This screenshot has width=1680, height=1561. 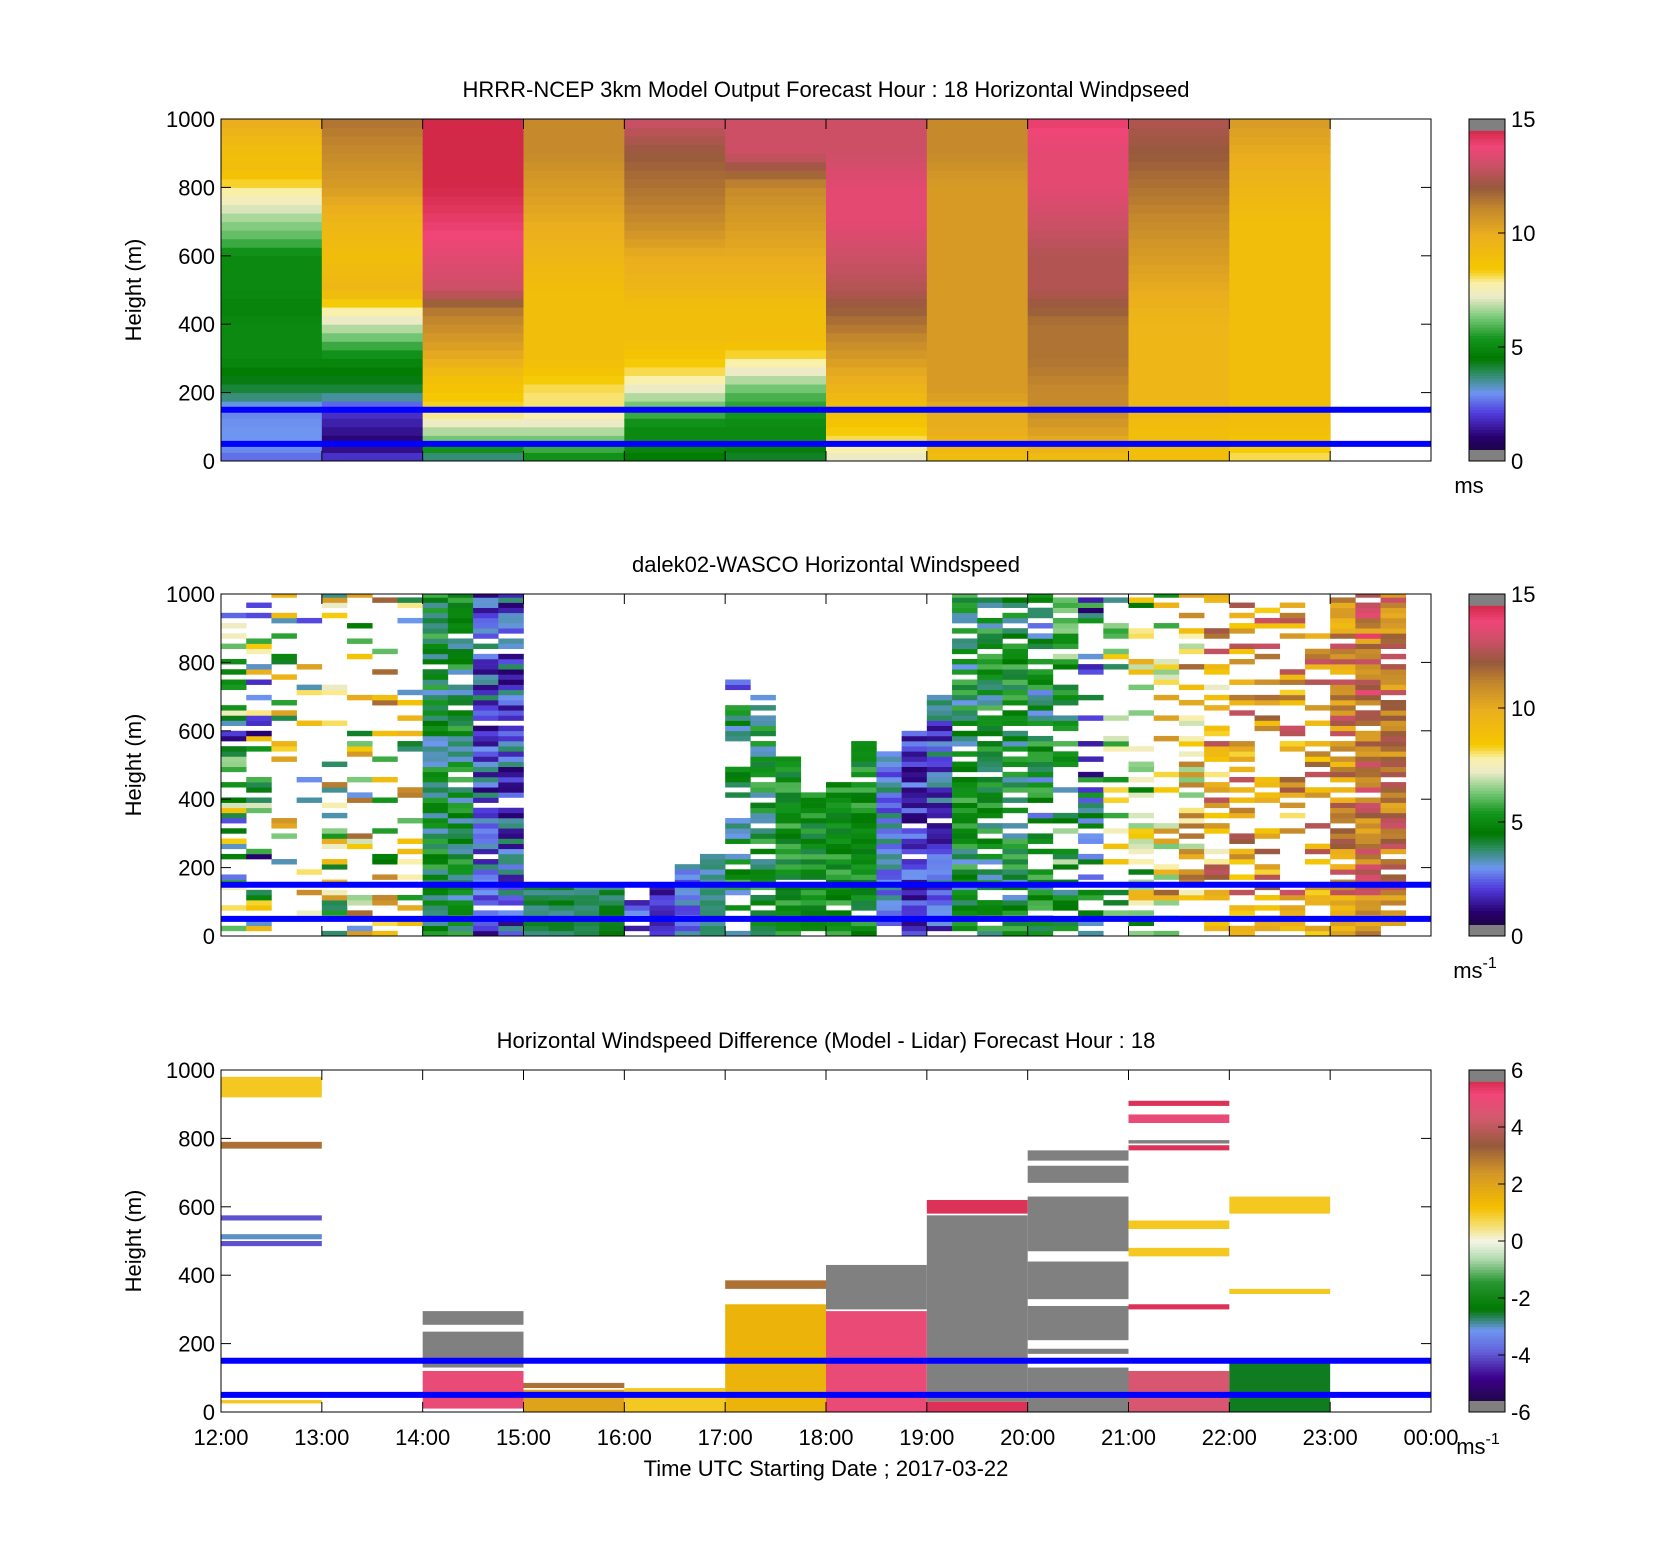 I want to click on x-tick-label: 12:00, so click(x=220, y=1437).